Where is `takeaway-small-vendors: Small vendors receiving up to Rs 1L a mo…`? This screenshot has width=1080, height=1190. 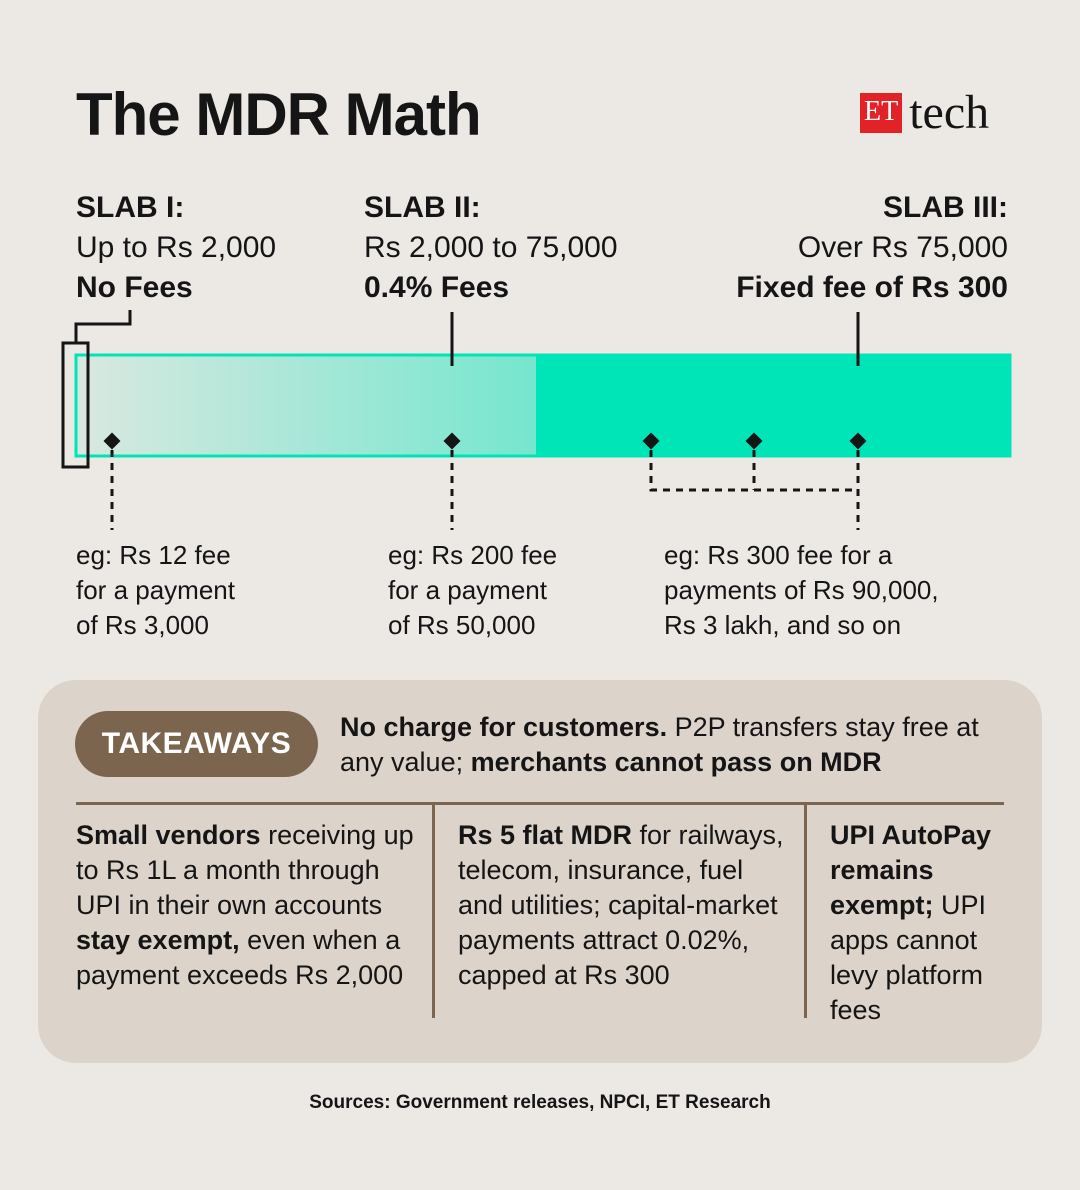 takeaway-small-vendors: Small vendors receiving up to Rs 1L a mo… is located at coordinates (248, 905).